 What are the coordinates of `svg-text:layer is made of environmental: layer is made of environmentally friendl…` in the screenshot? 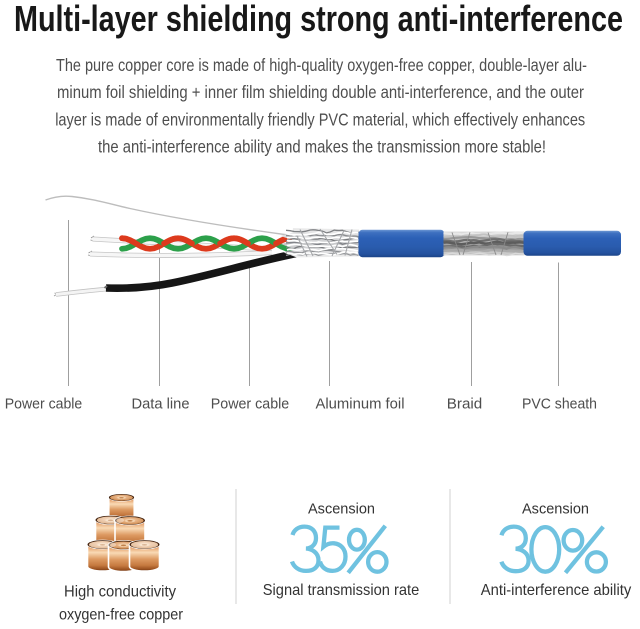 It's located at (320, 120).